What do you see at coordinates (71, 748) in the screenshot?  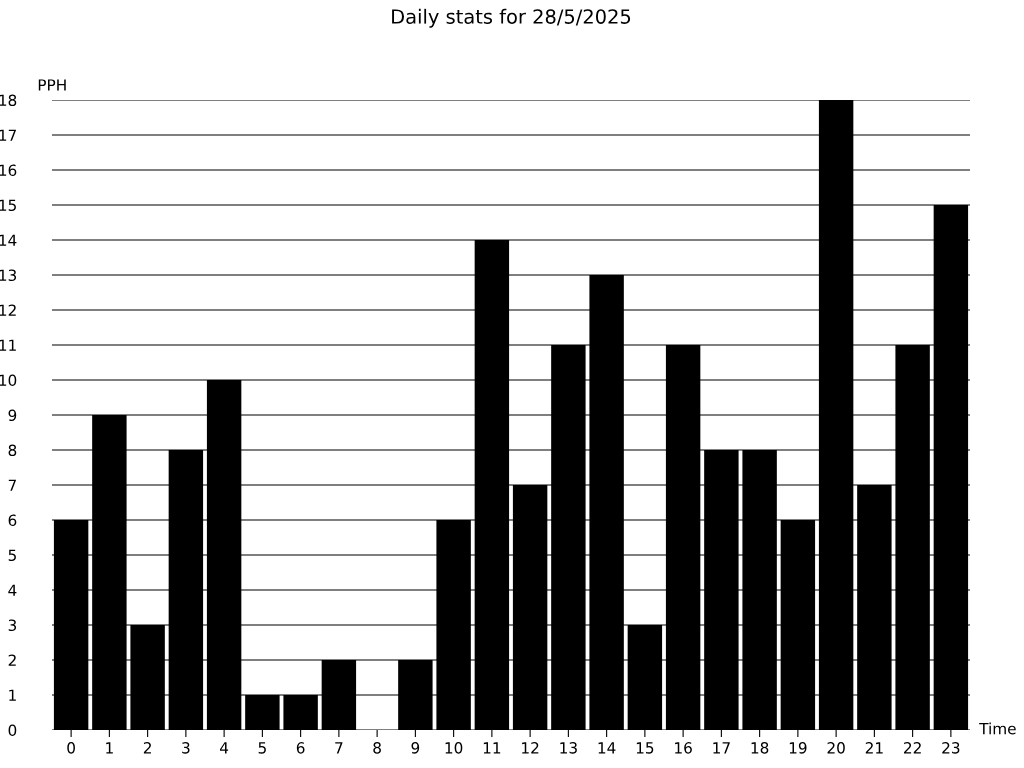 I see `x-tick-label: 0` at bounding box center [71, 748].